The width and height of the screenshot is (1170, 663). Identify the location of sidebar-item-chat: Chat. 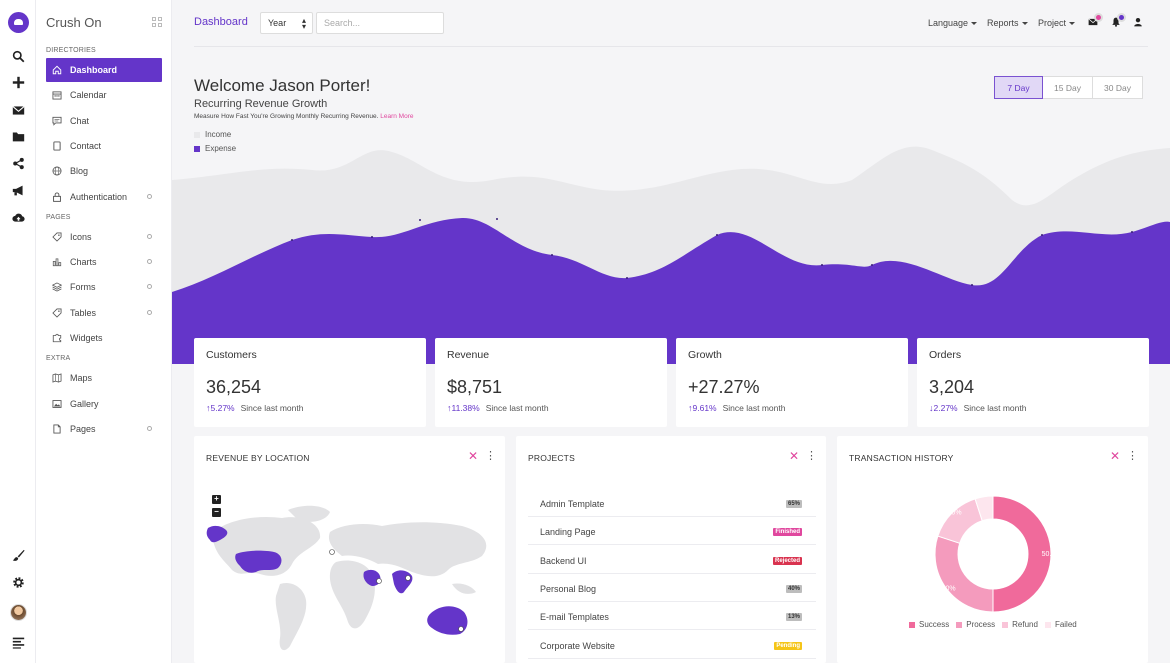
(104, 121).